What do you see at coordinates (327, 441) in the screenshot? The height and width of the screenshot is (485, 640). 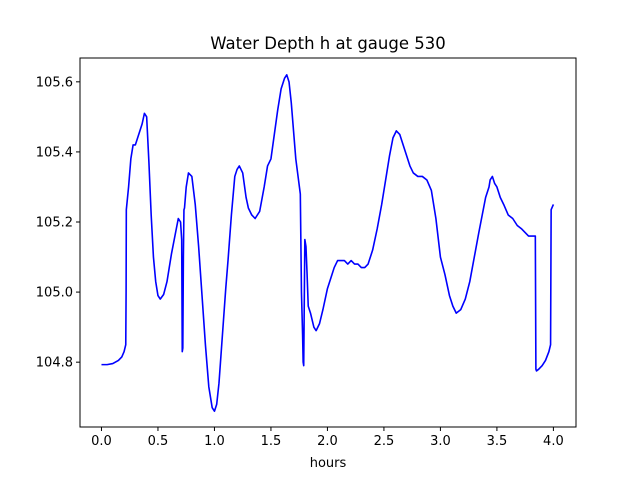 I see `x-tick-label: 2.0` at bounding box center [327, 441].